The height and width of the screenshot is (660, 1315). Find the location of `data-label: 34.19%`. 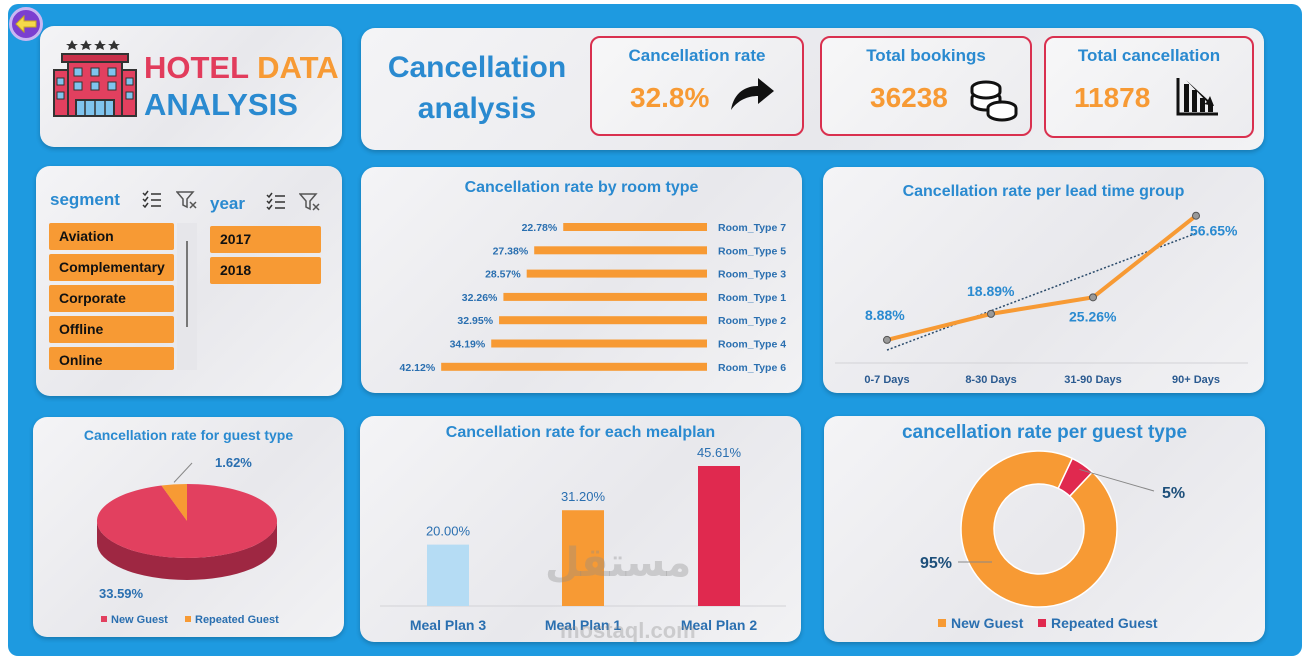

data-label: 34.19% is located at coordinates (468, 345).